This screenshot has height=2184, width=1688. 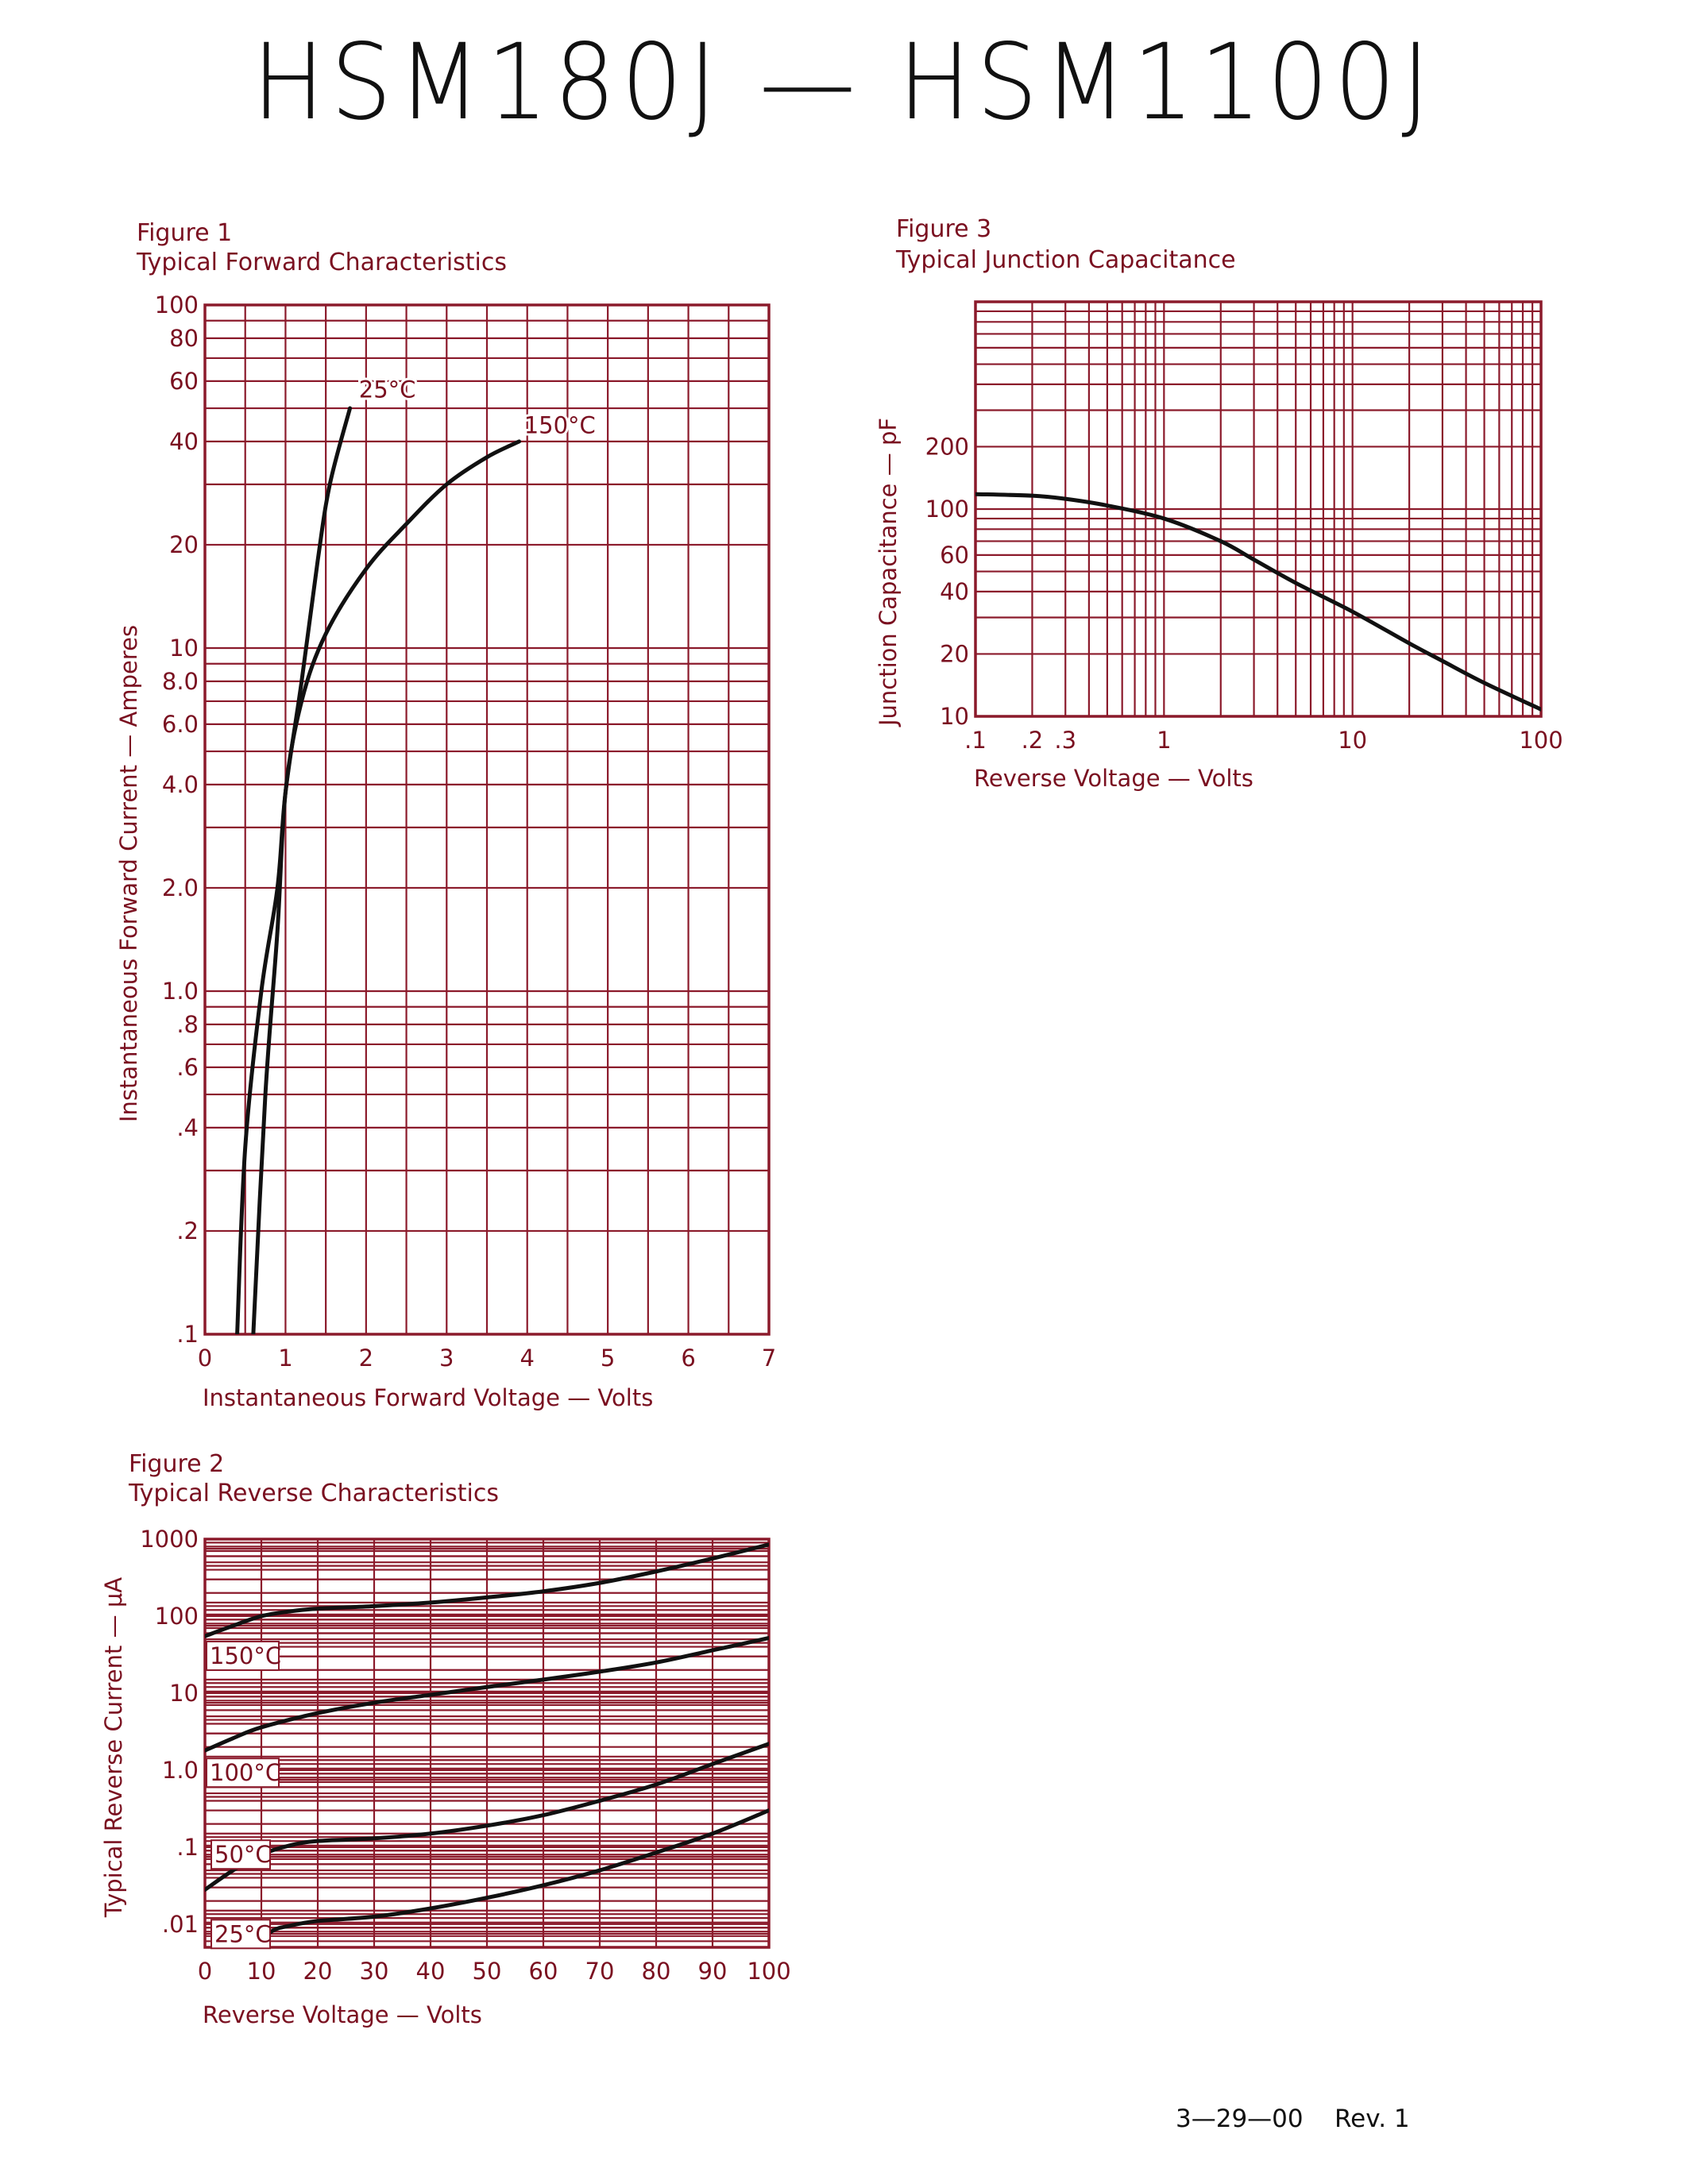 I want to click on figure-1-y-tick-label: 6.0, so click(x=180, y=724).